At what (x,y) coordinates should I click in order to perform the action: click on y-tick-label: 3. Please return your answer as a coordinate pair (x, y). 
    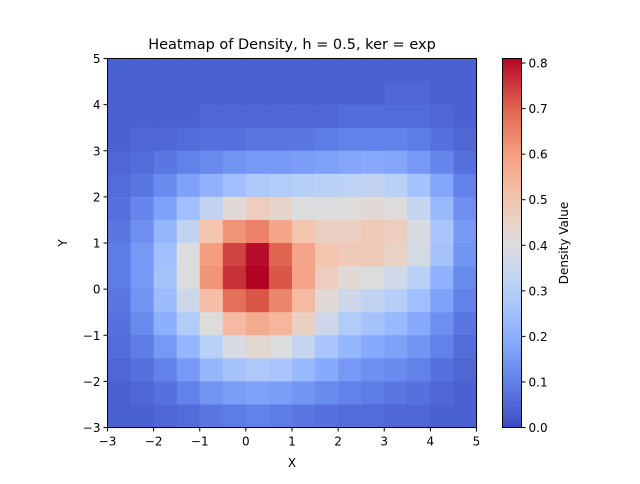
    Looking at the image, I should click on (97, 151).